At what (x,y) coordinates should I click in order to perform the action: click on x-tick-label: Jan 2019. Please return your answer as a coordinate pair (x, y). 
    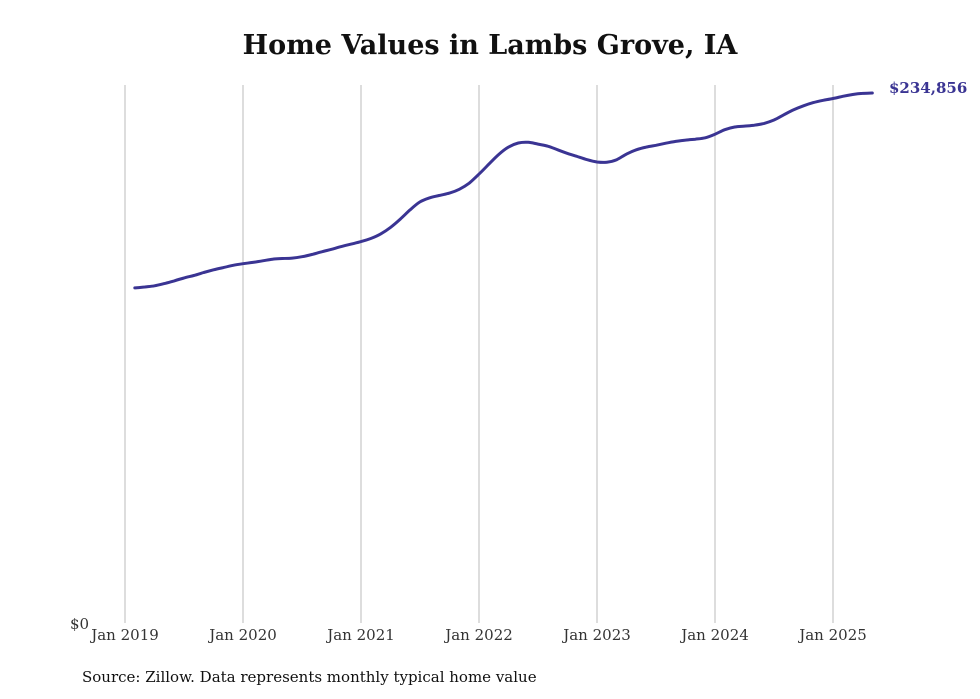
    Looking at the image, I should click on (124, 635).